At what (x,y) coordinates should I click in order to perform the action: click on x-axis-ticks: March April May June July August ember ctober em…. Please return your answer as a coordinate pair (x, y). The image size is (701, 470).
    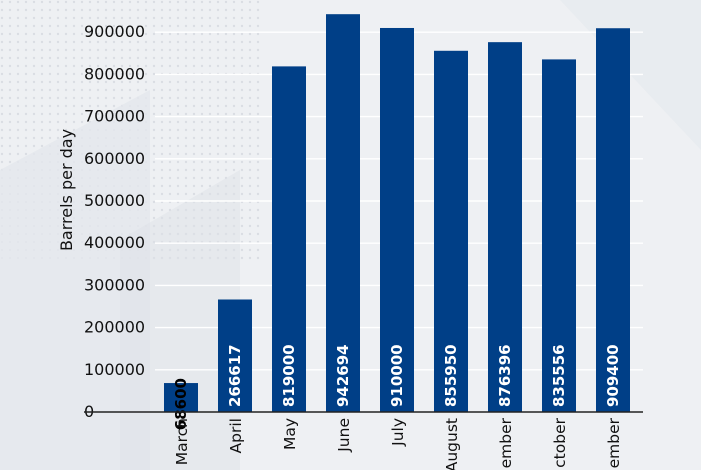
    Looking at the image, I should click on (398, 443).